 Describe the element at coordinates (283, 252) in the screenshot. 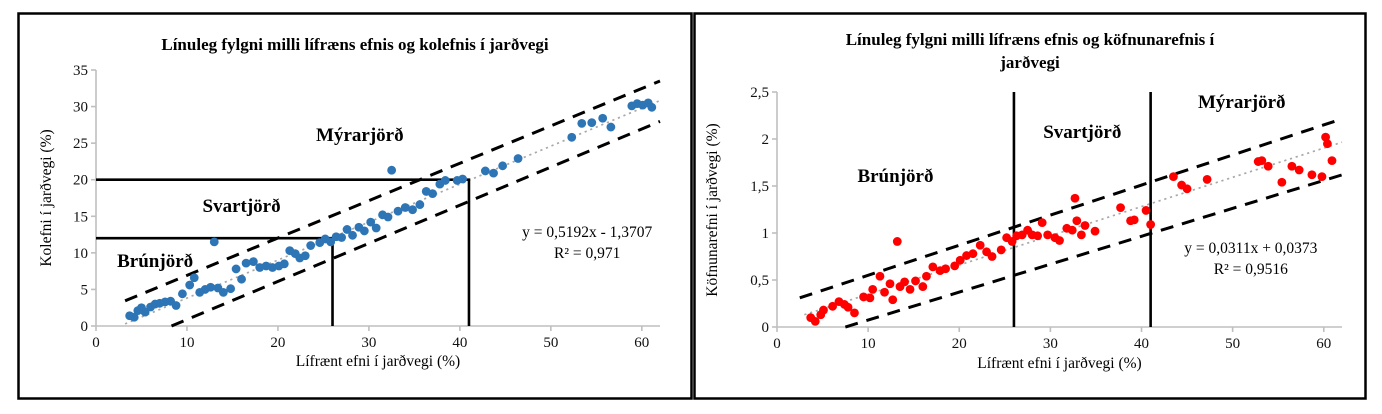

I see `zone-boundary-line` at that location.